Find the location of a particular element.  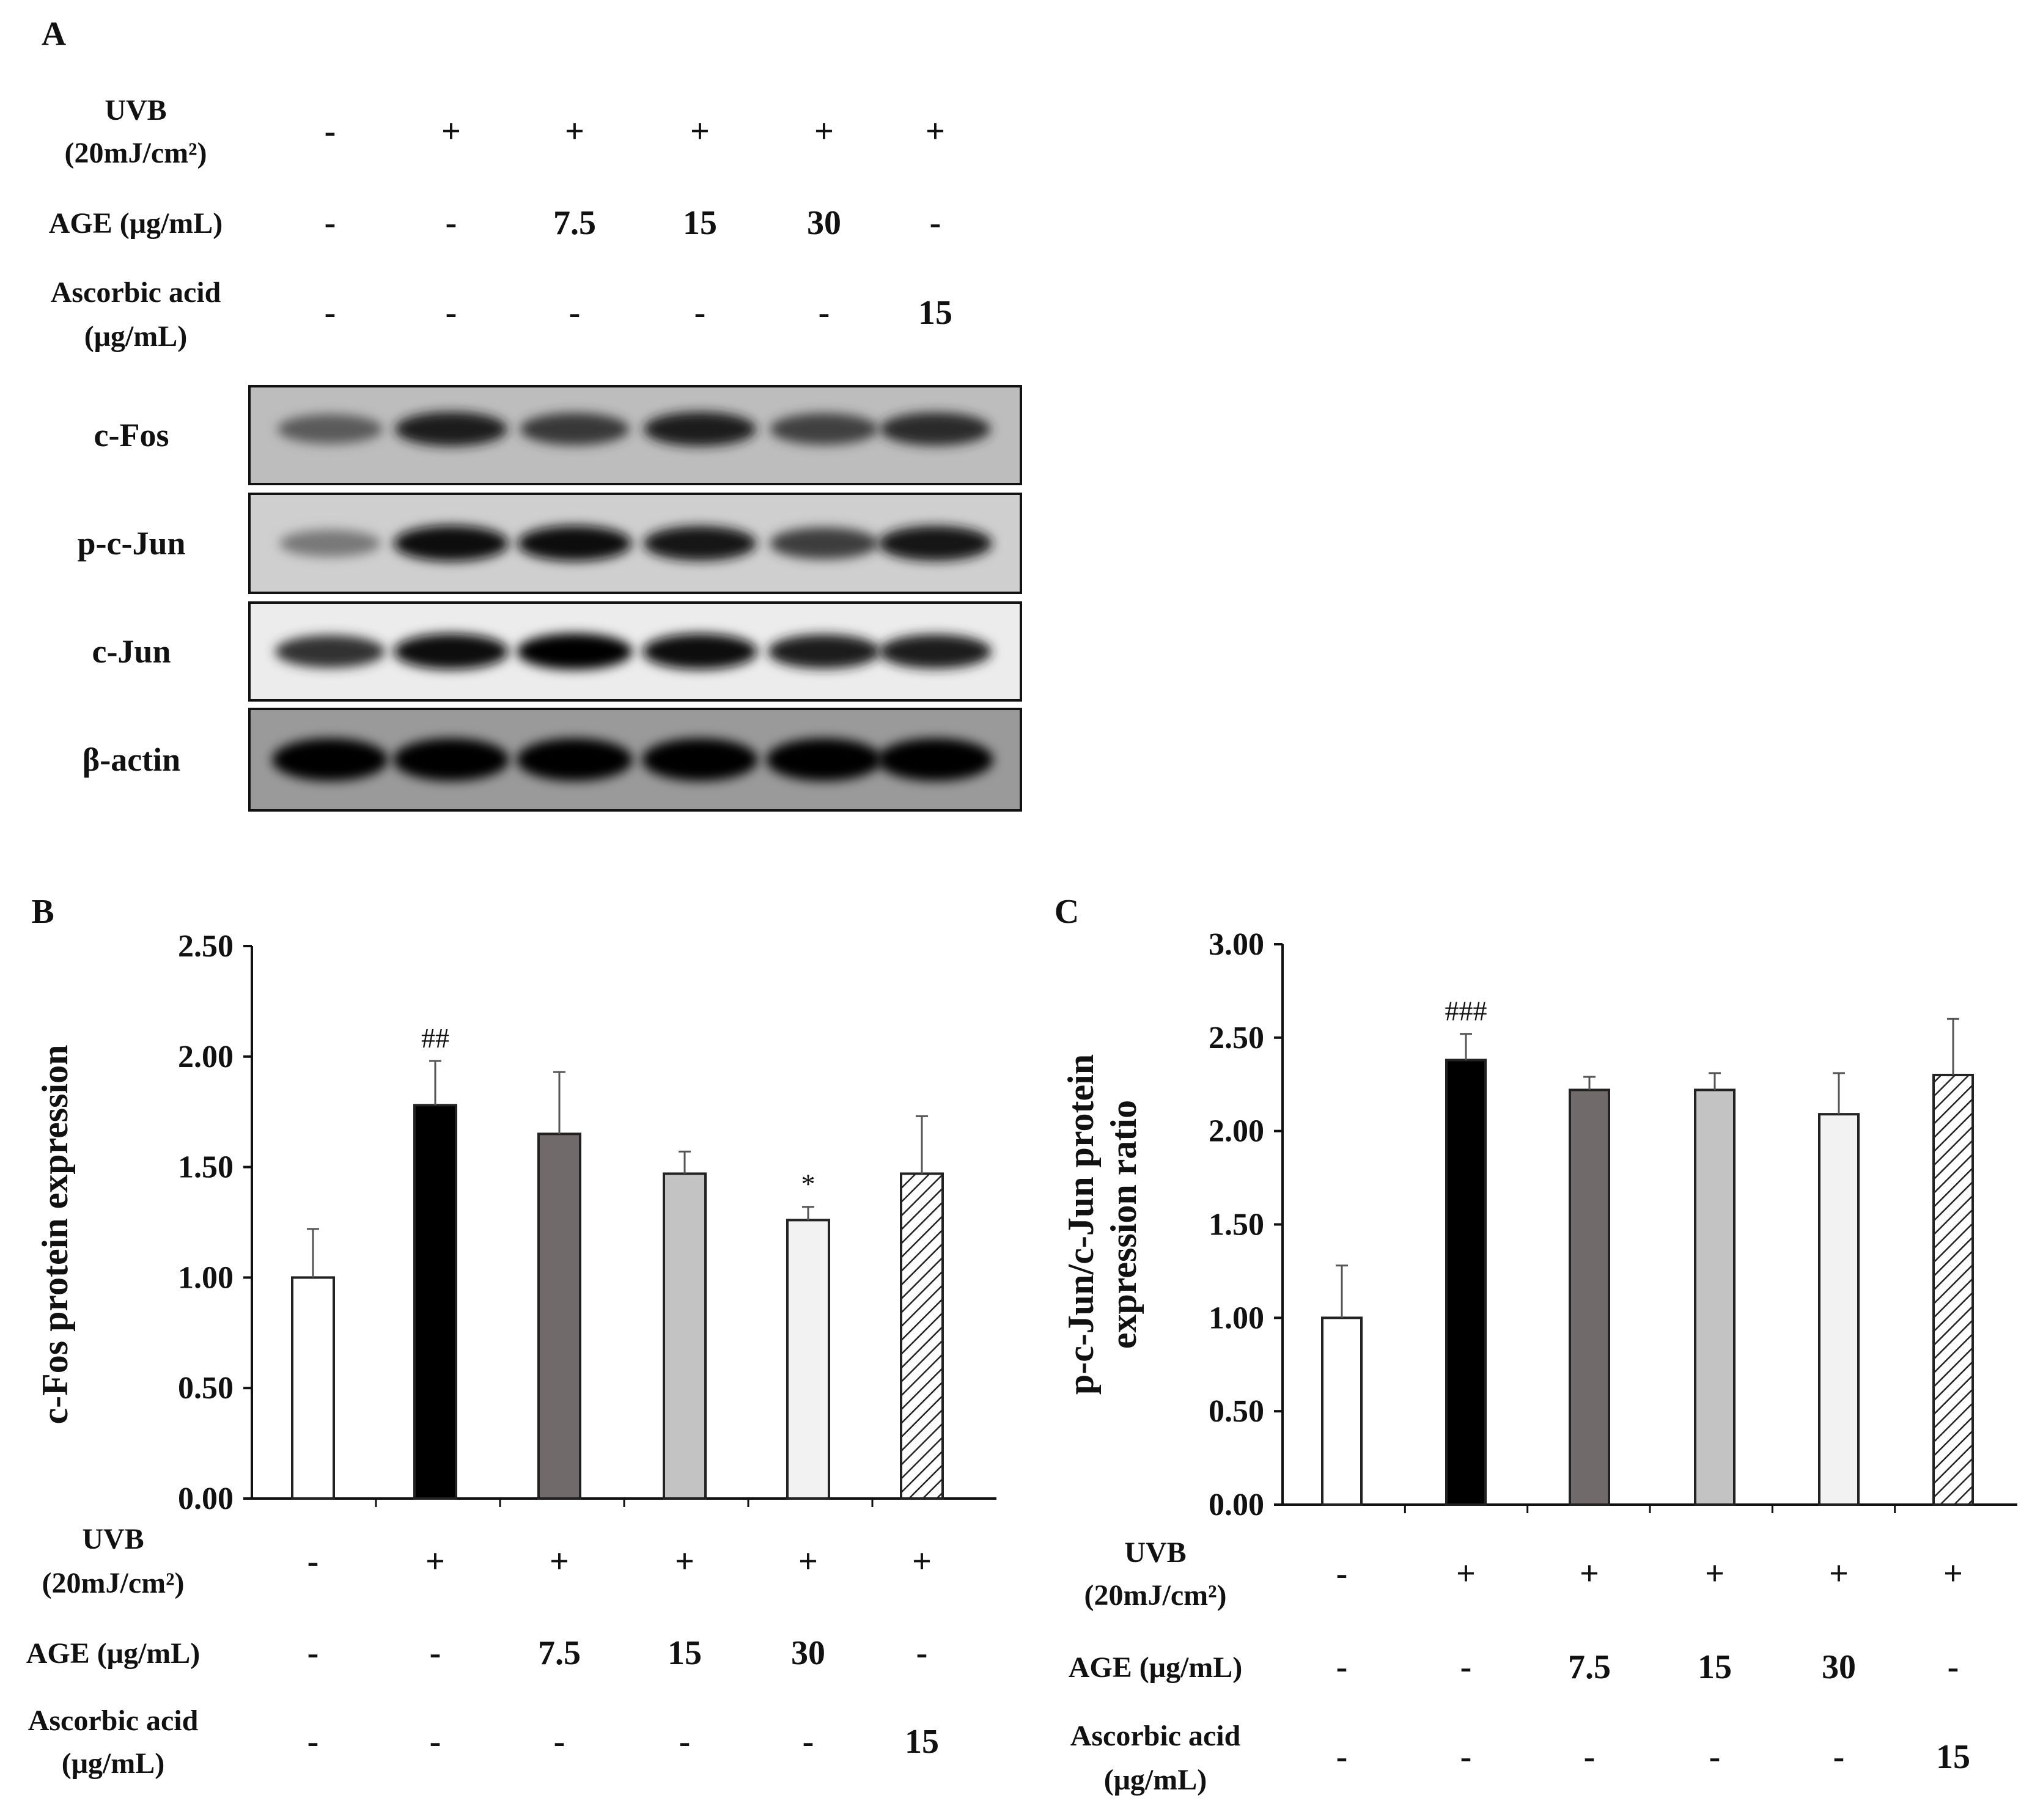

condition-label: (μg/mL) is located at coordinates (1155, 1780).